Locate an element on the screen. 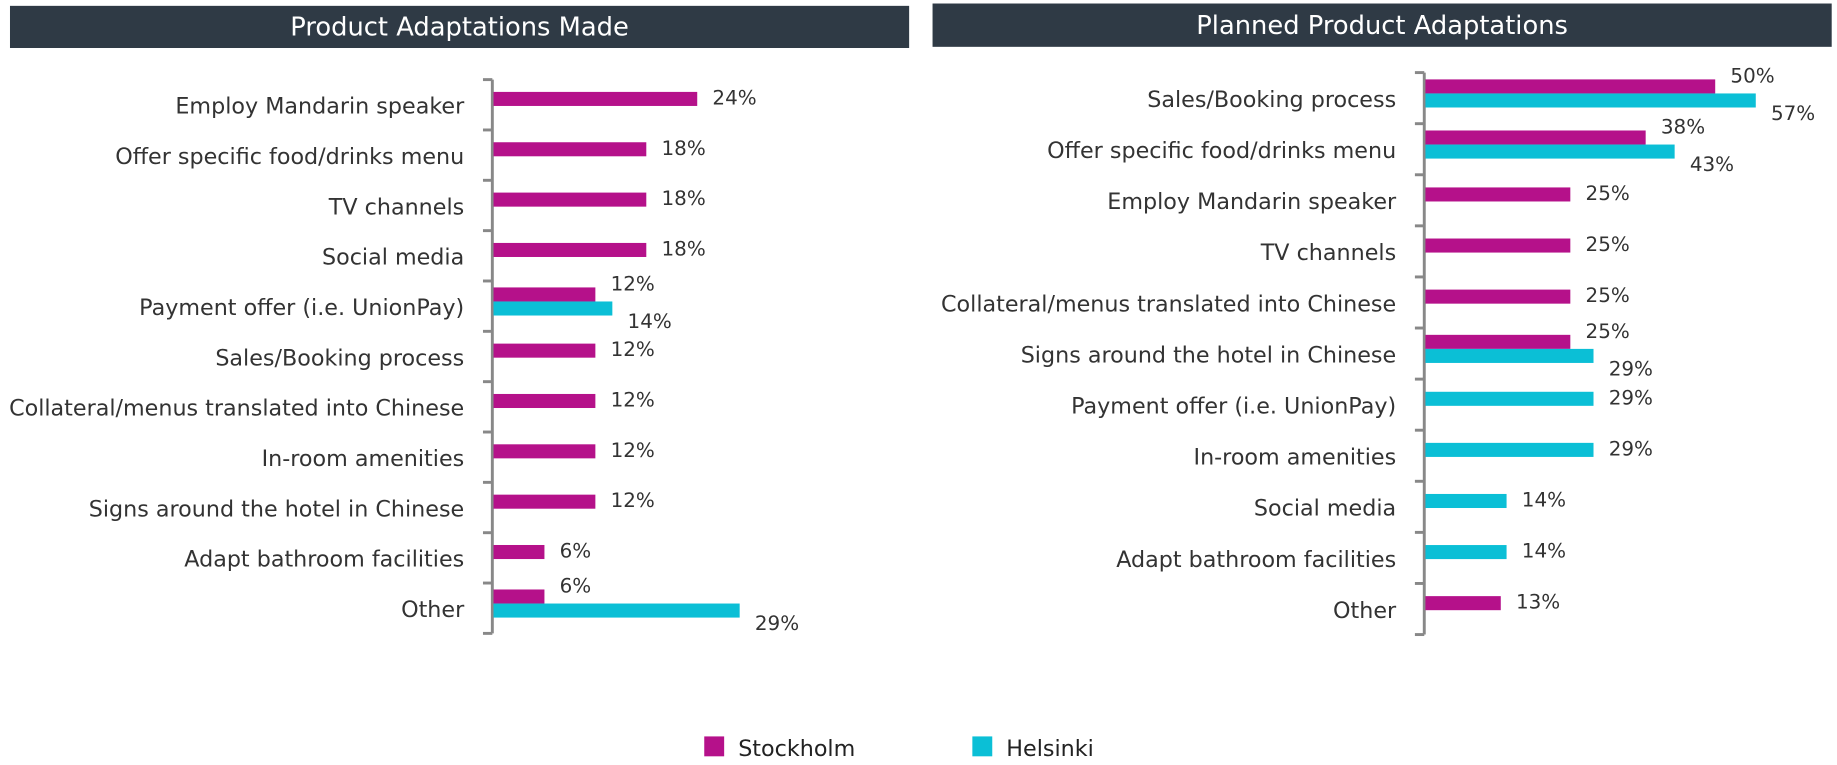  chart-title: Product Adaptations Made is located at coordinates (459, 28).